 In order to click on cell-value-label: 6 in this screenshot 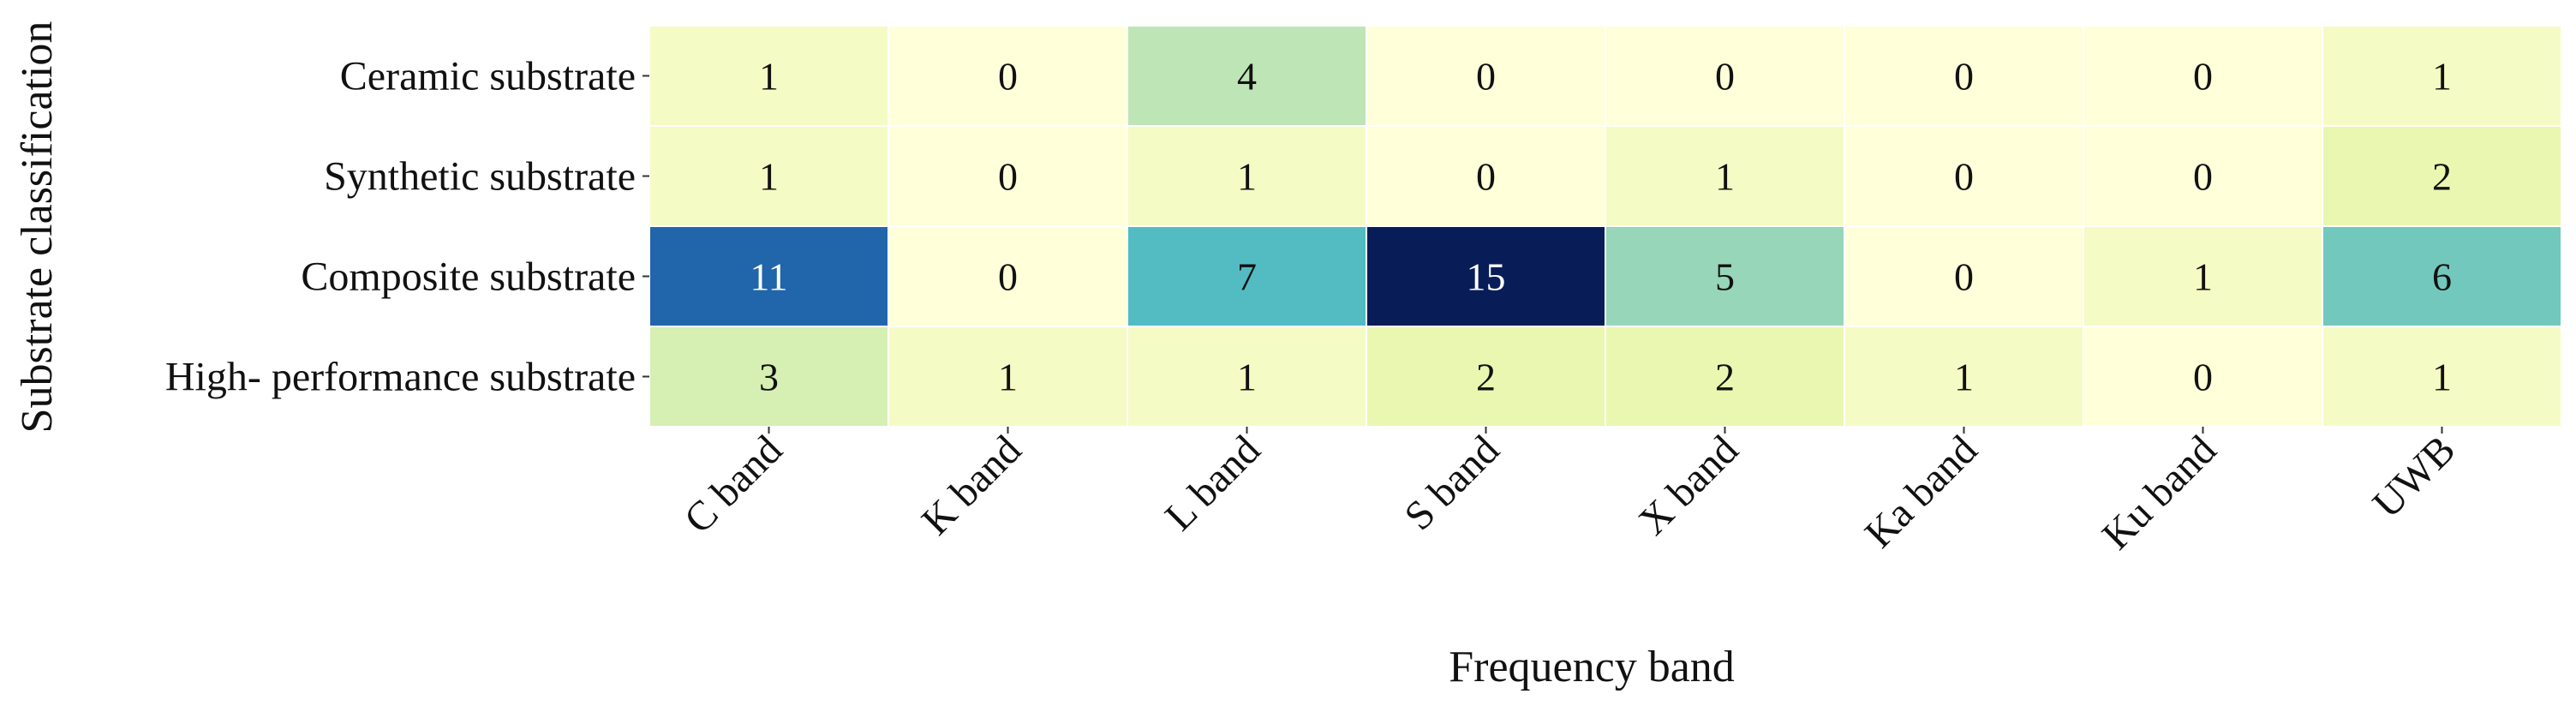, I will do `click(2442, 277)`.